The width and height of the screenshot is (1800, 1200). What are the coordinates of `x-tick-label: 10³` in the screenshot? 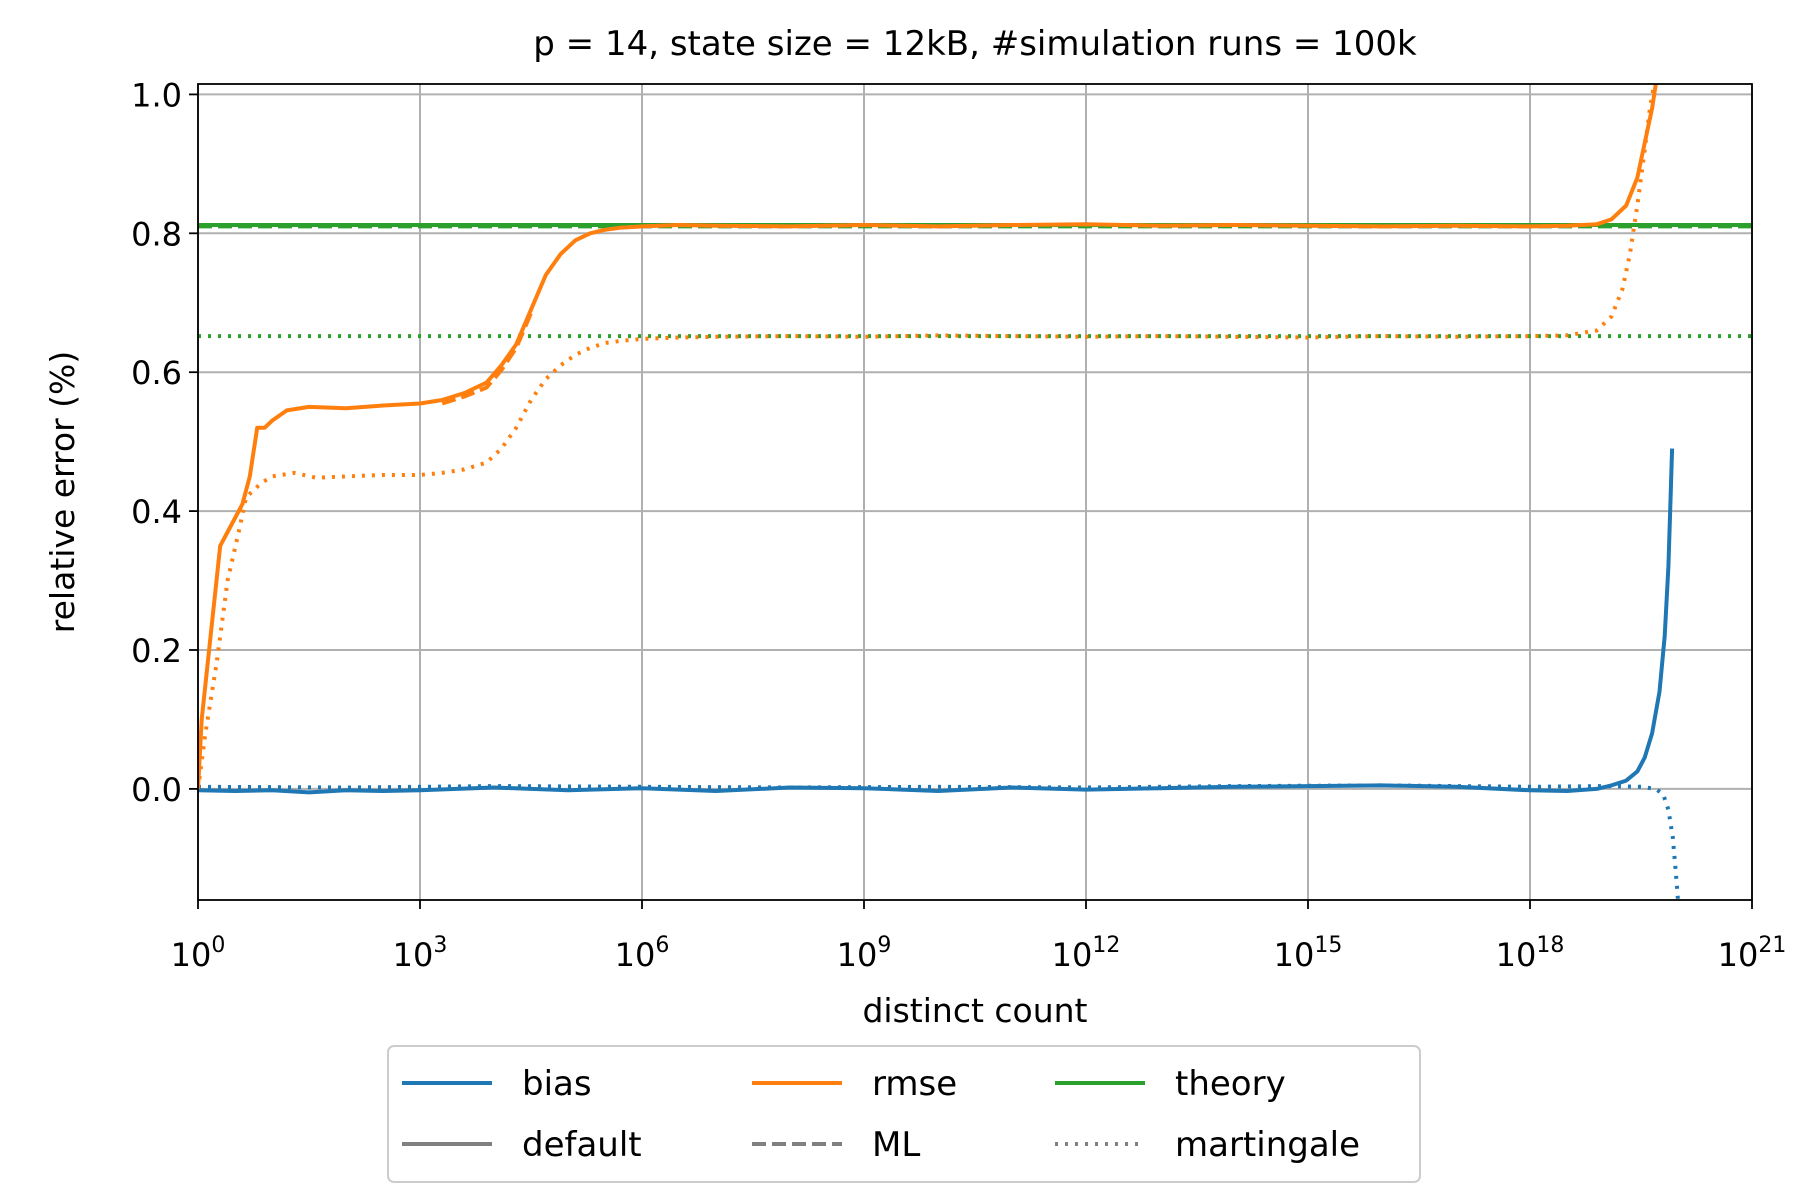 It's located at (420, 953).